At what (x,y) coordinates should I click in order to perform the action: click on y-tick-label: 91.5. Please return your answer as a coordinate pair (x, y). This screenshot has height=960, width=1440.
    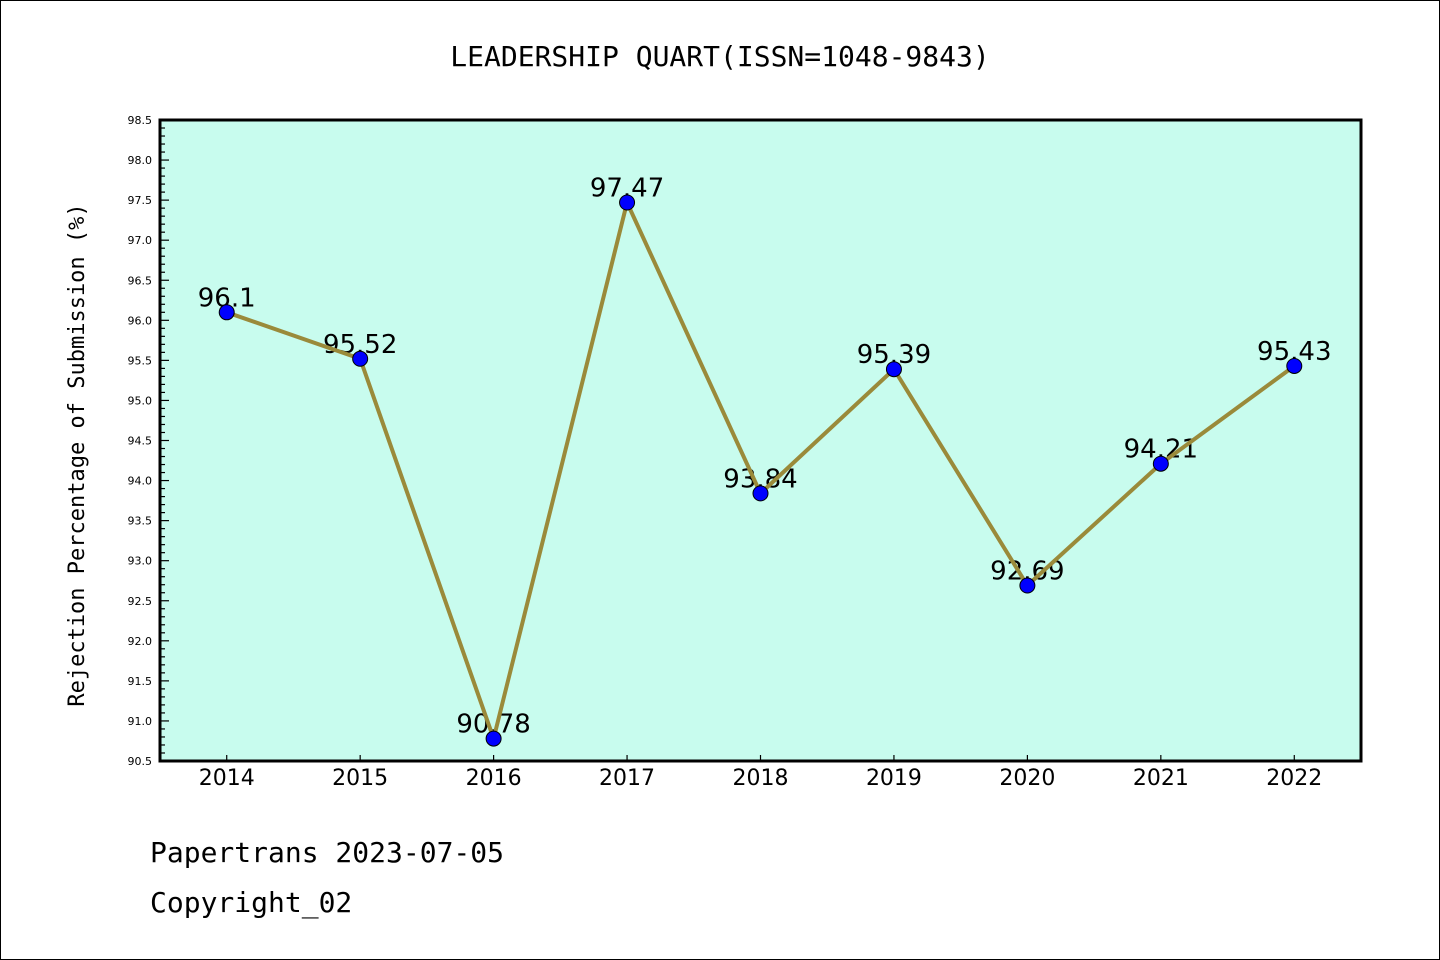
    Looking at the image, I should click on (140, 681).